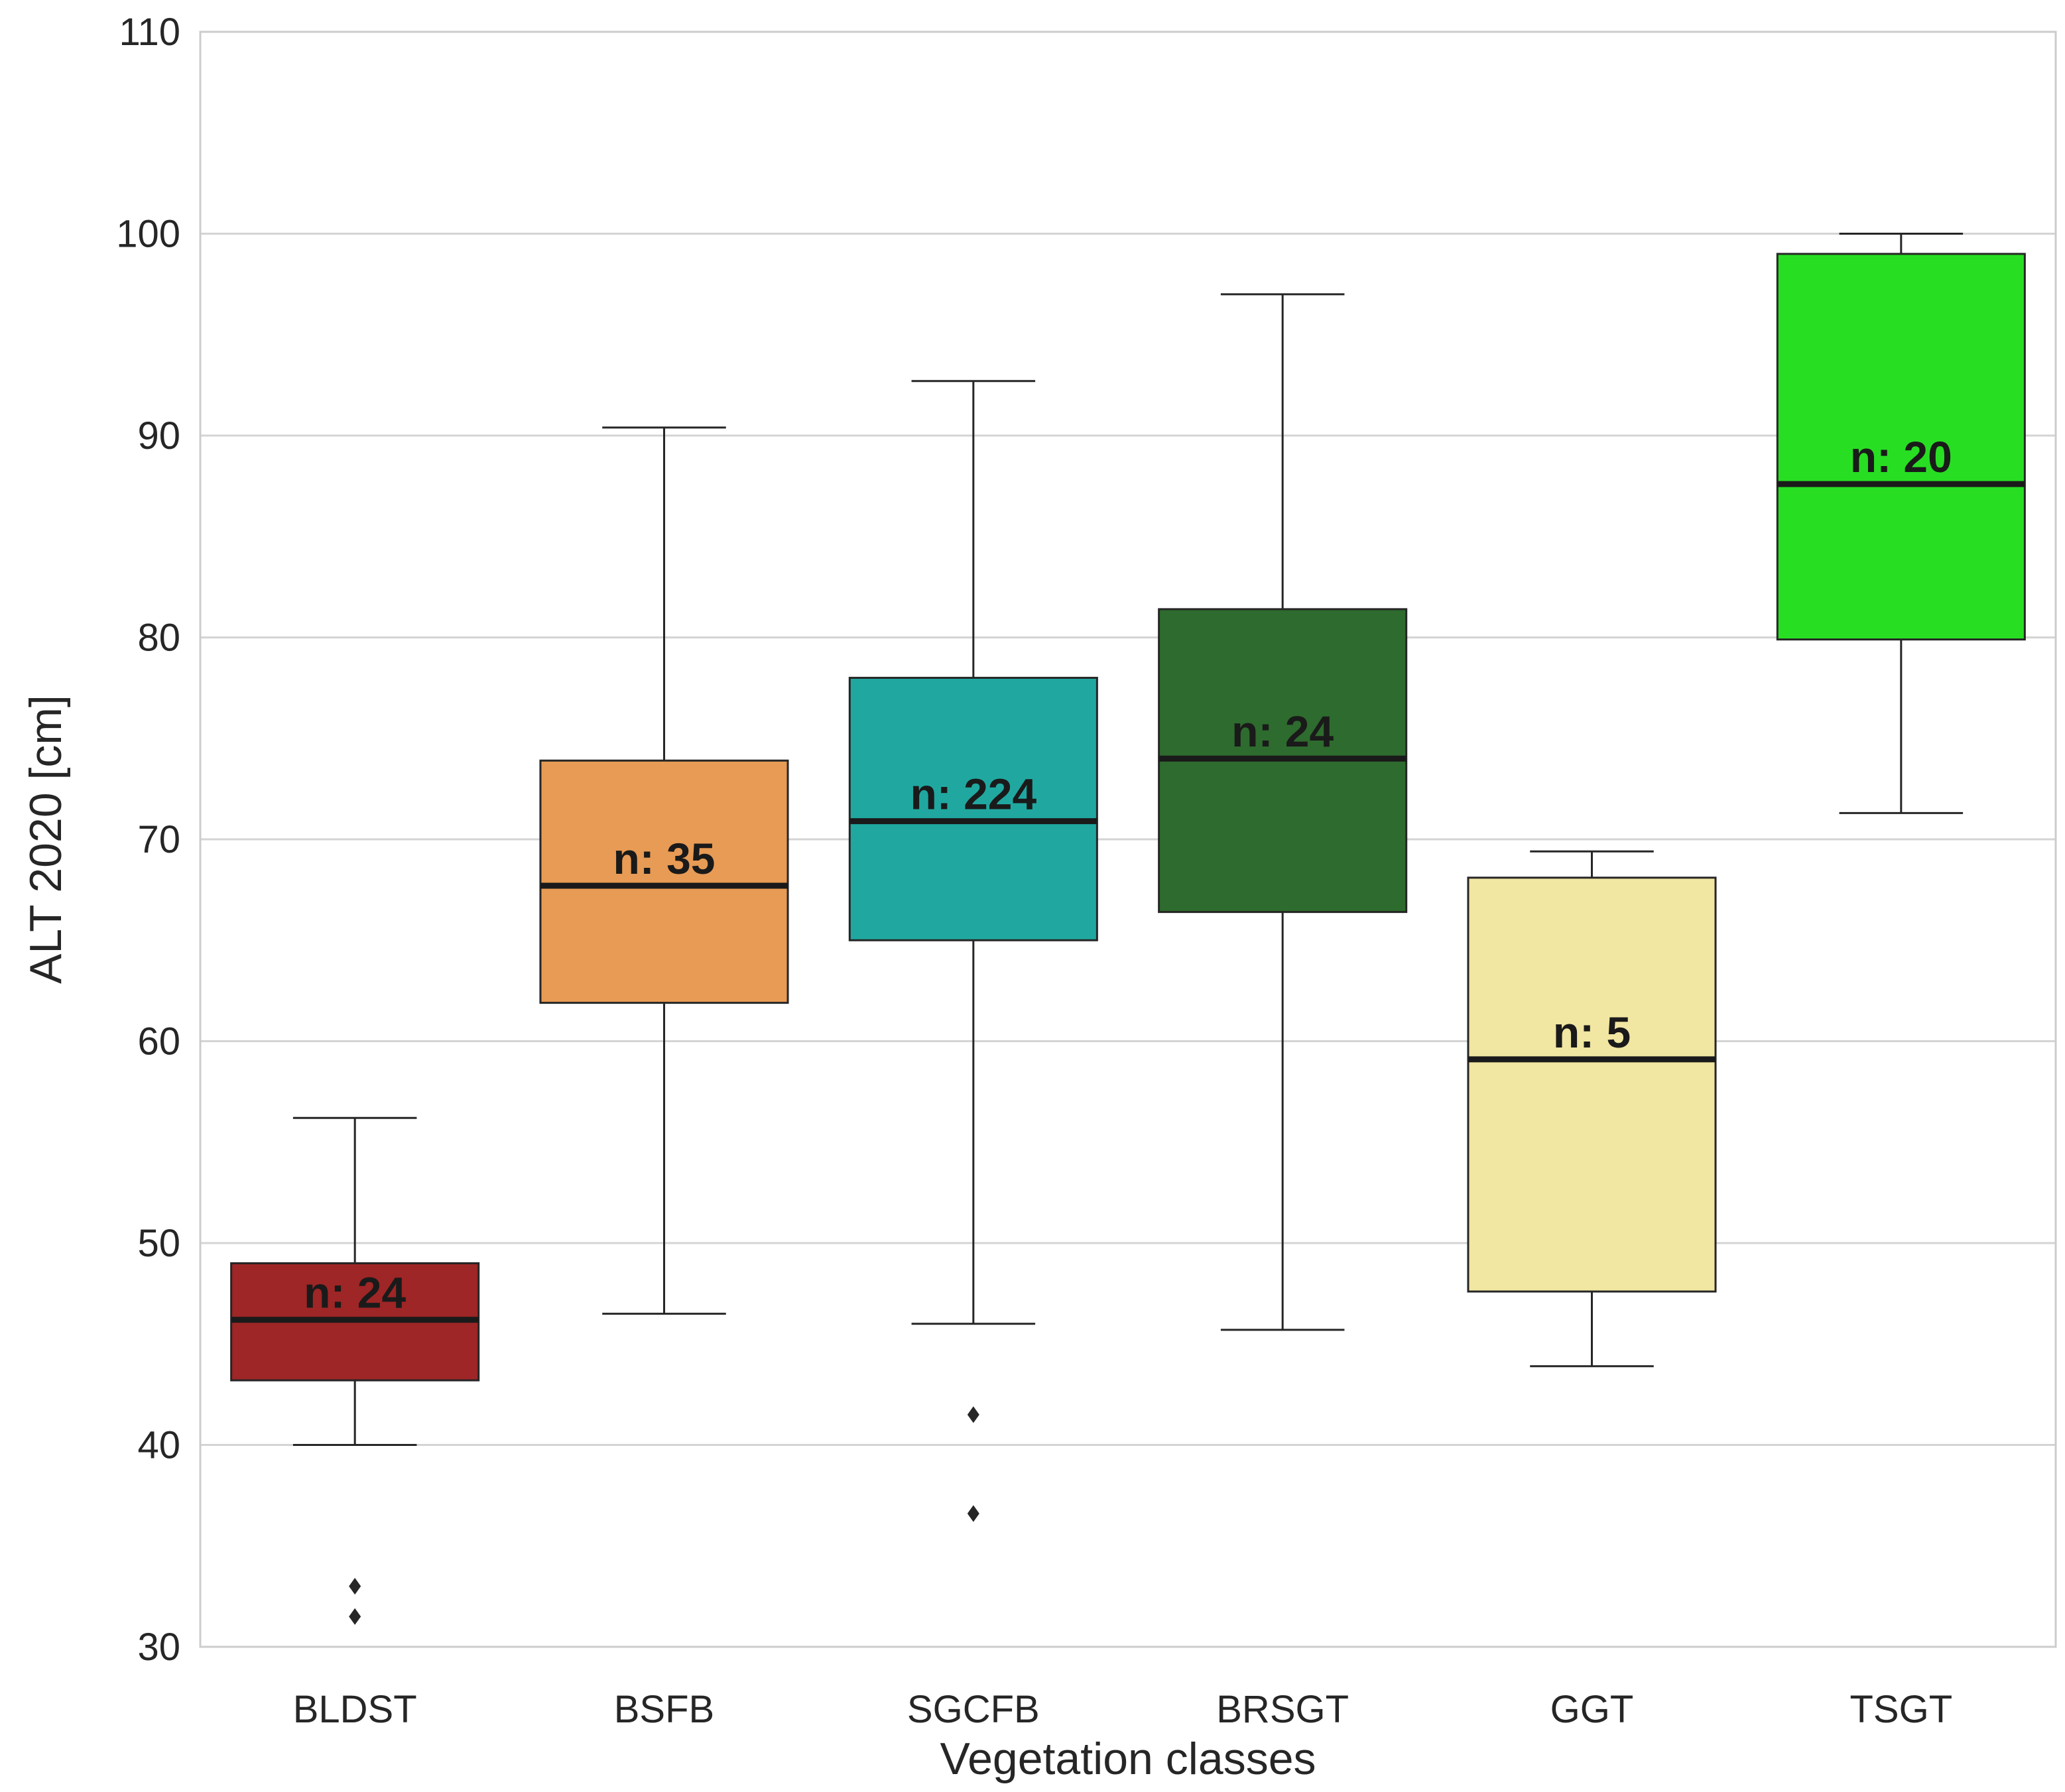 This screenshot has height=1792, width=2065. I want to click on box-group-bldst: n: 24, so click(355, 1371).